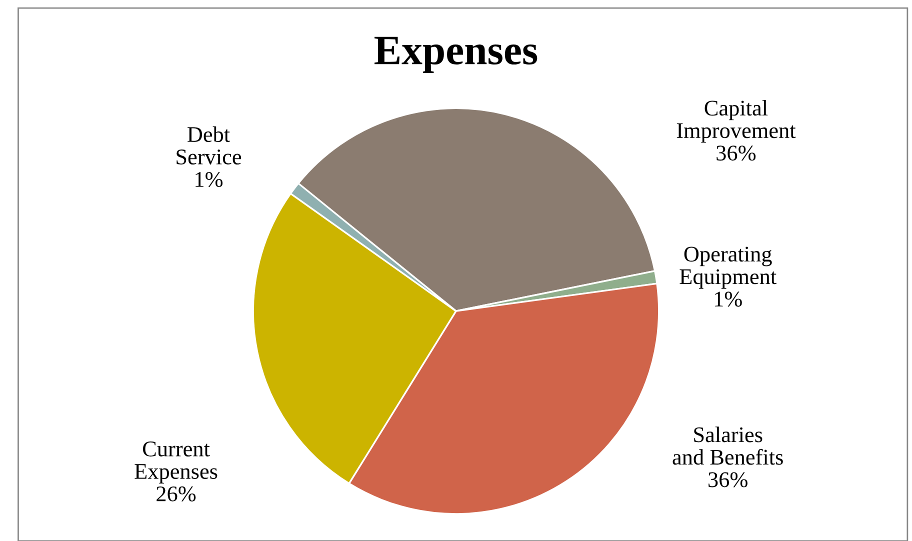  Describe the element at coordinates (176, 463) in the screenshot. I see `slice-label: Current Expenses` at that location.